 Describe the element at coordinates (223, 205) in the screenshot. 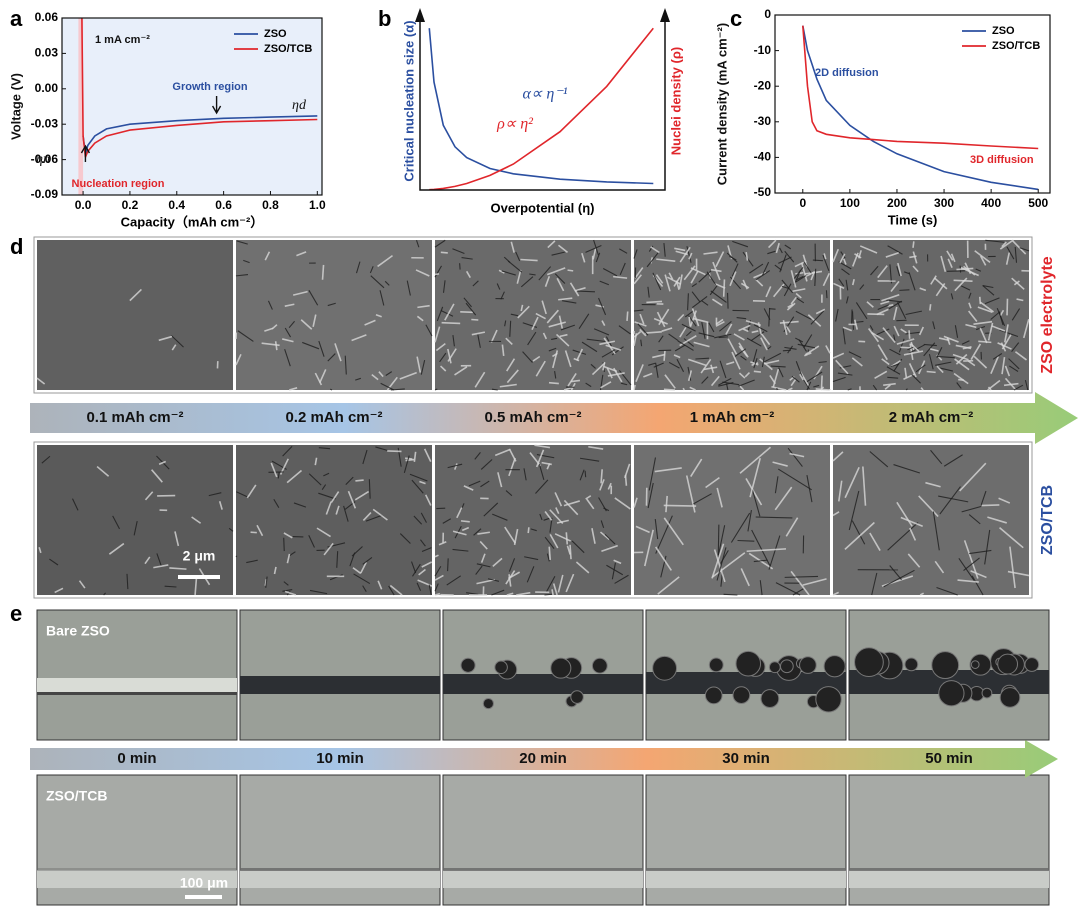

I see `x-tick-label: 0.6` at that location.